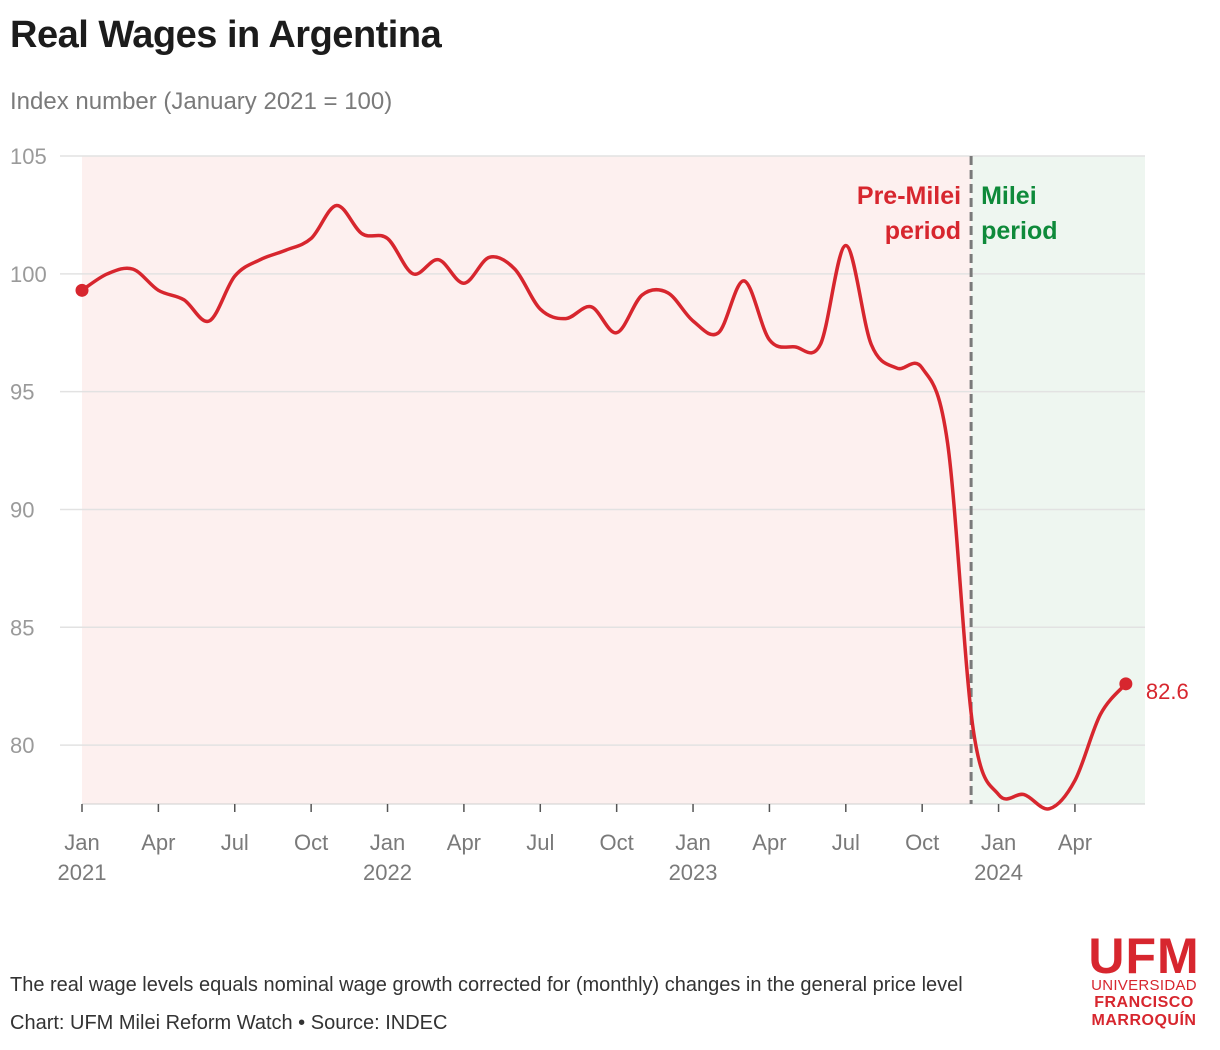 The width and height of the screenshot is (1220, 1050). I want to click on milei-shade, so click(1058, 480).